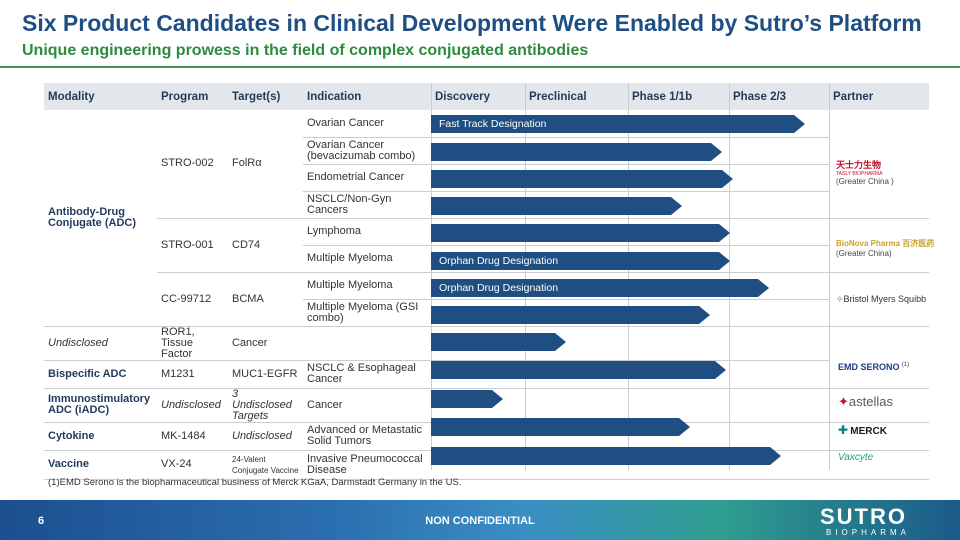 Image resolution: width=960 pixels, height=540 pixels. Describe the element at coordinates (865, 173) in the screenshot. I see `tasly-logo: 天士力生物 TASLY BIOPHARMA (Greater China )` at that location.